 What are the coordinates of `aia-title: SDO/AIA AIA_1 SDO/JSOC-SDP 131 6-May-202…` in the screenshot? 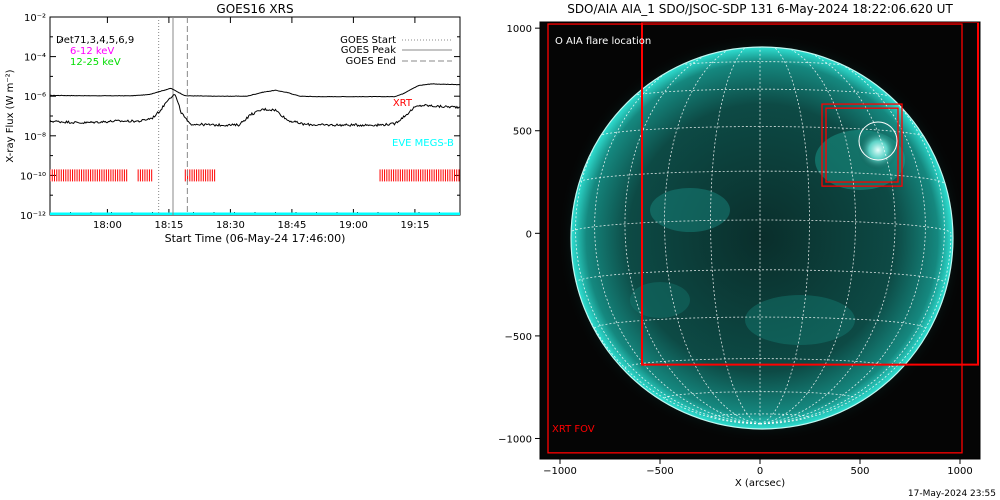 It's located at (760, 9).